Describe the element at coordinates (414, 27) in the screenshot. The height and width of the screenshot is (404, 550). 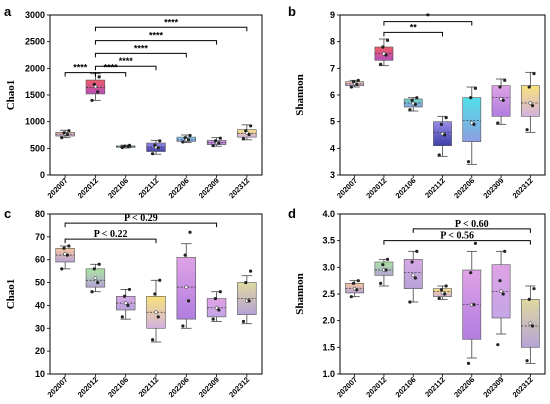
I see `significance-label: **` at that location.